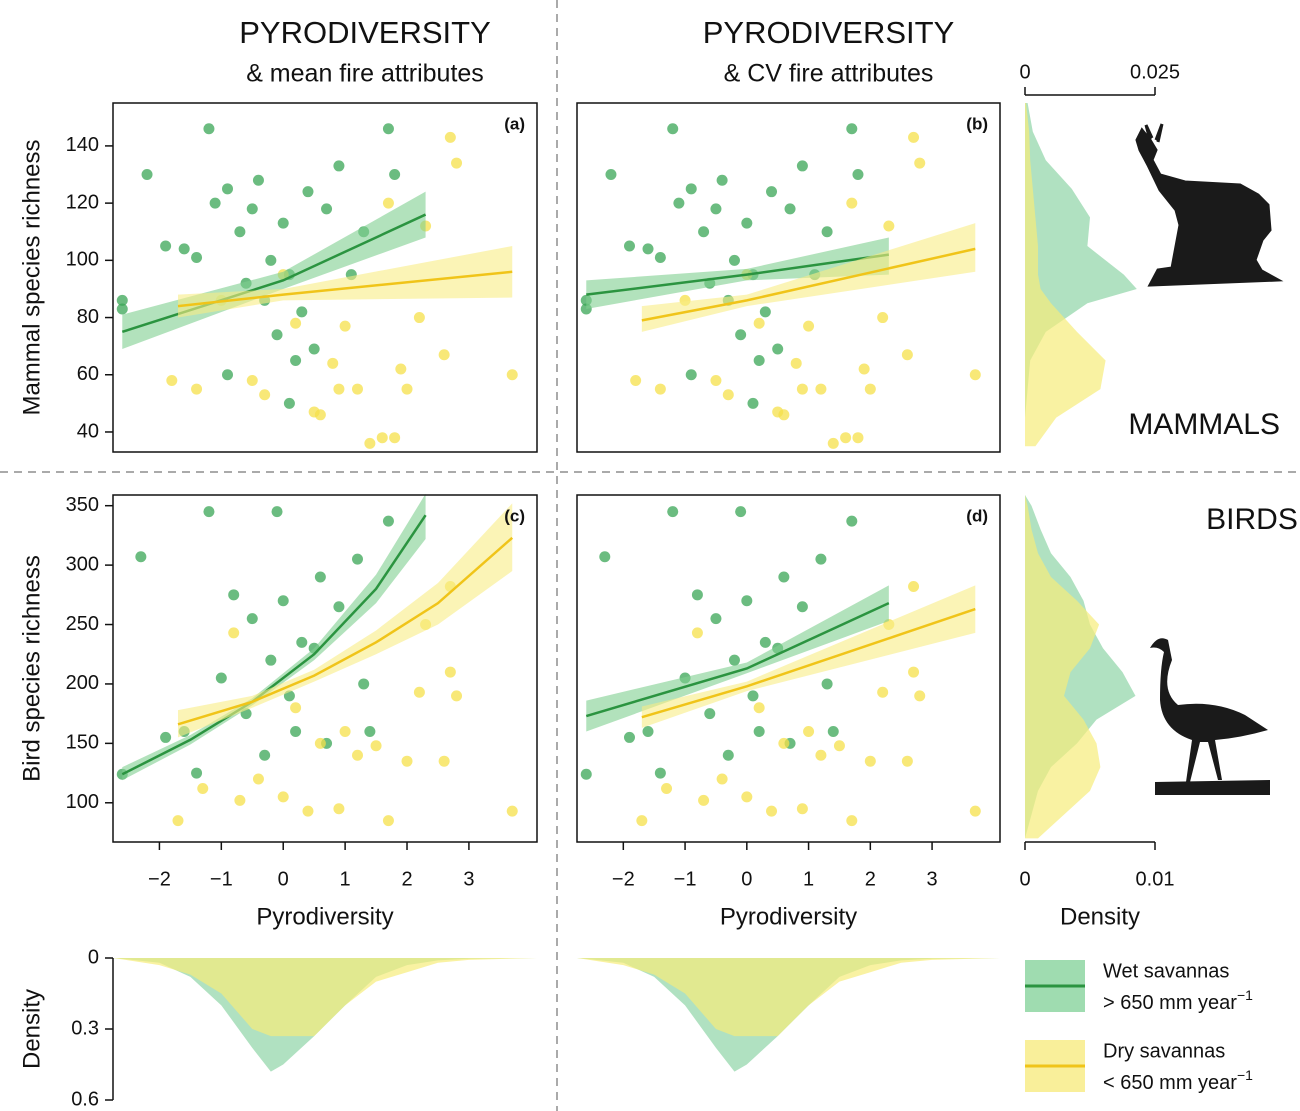 The height and width of the screenshot is (1111, 1300). I want to click on y-tick-label: 0, so click(93, 957).